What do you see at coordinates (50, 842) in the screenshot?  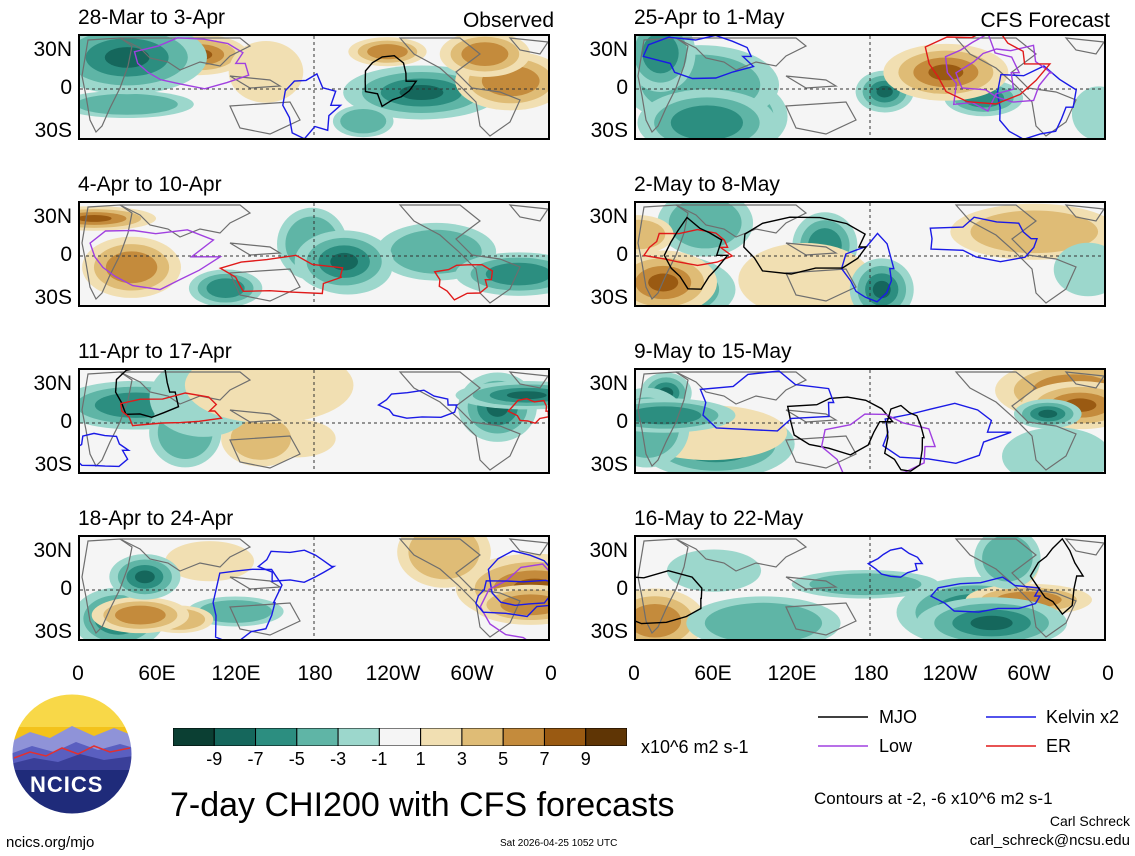 I see `site-url: ncics.org/mjo` at bounding box center [50, 842].